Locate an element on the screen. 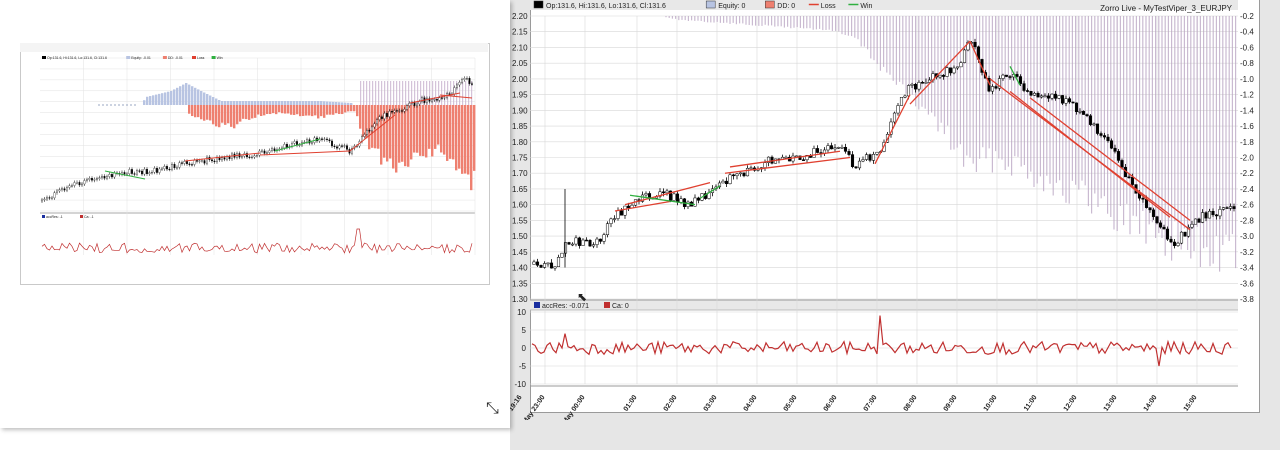 The height and width of the screenshot is (450, 1280). equity-tick-label: -2.8 is located at coordinates (1247, 220).